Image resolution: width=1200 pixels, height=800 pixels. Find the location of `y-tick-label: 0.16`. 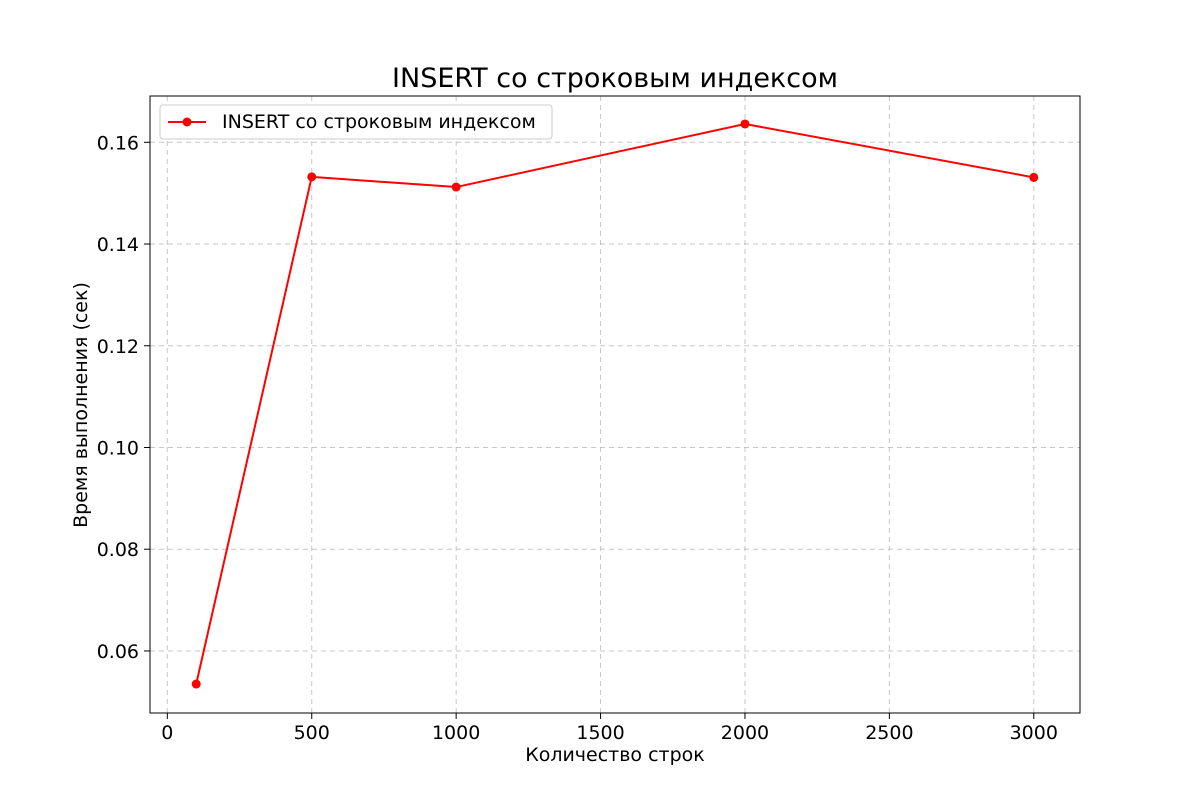

y-tick-label: 0.16 is located at coordinates (118, 143).